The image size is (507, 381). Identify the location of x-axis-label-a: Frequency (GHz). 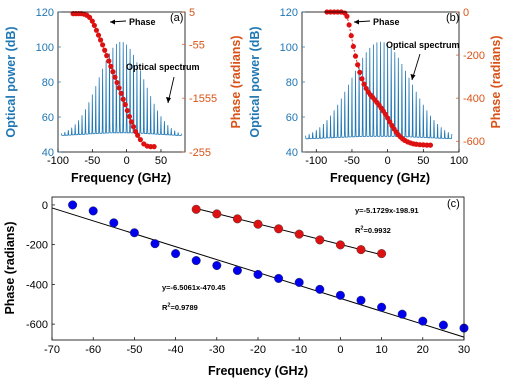
(121, 178).